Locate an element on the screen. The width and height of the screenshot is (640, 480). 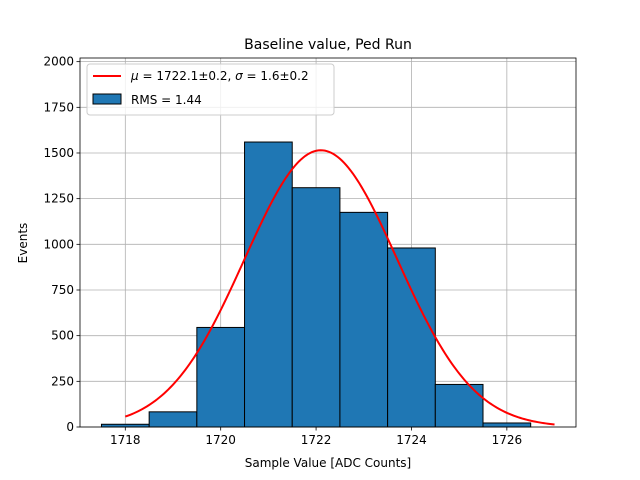
legend-box is located at coordinates (210, 89).